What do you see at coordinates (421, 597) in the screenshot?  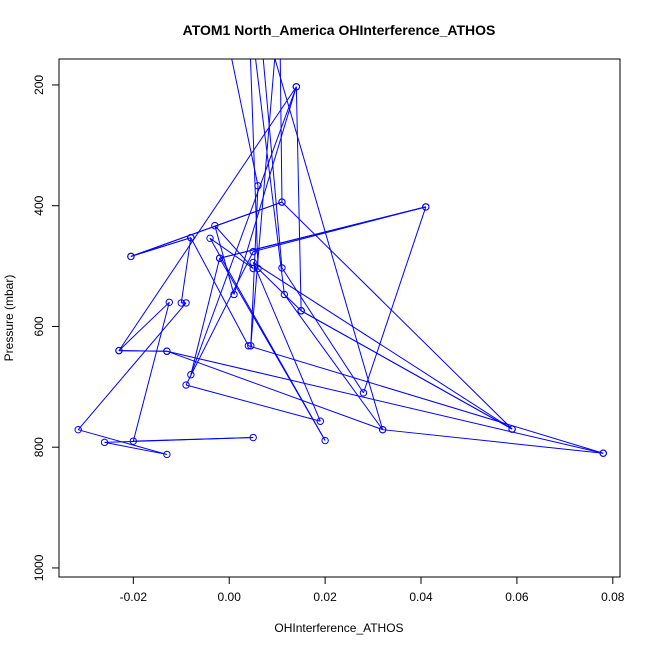 I see `x-tick-label: 0.04` at bounding box center [421, 597].